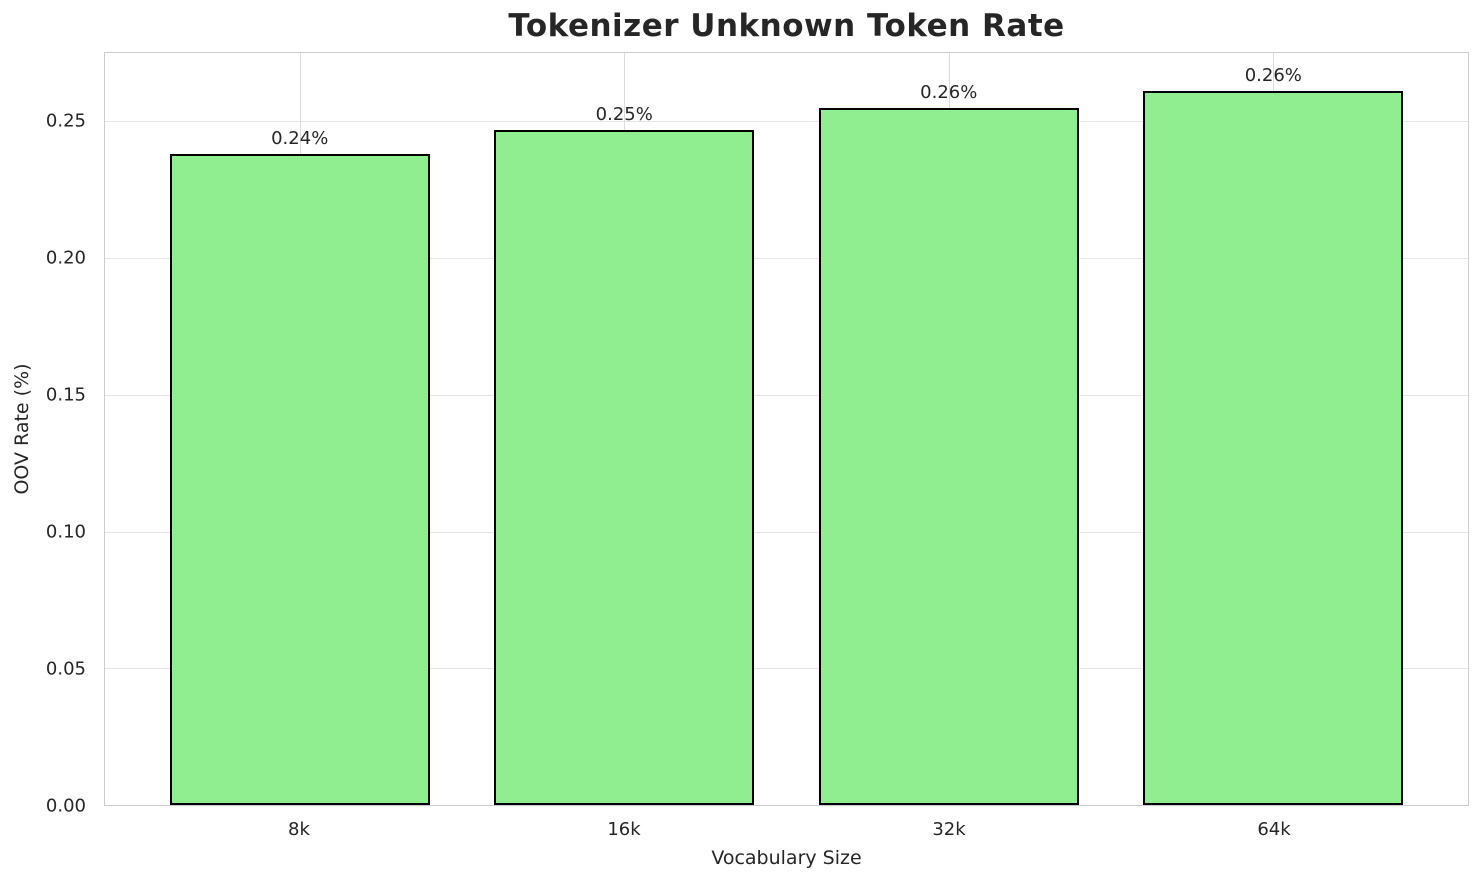 The height and width of the screenshot is (885, 1484). I want to click on bar-64k, so click(1273, 448).